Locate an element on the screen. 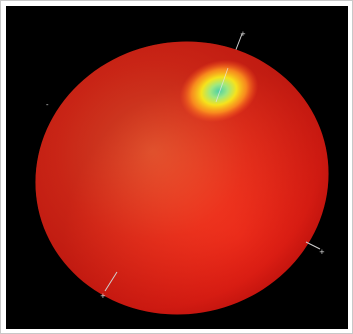  axis-line-vertical-front is located at coordinates (222, 85).